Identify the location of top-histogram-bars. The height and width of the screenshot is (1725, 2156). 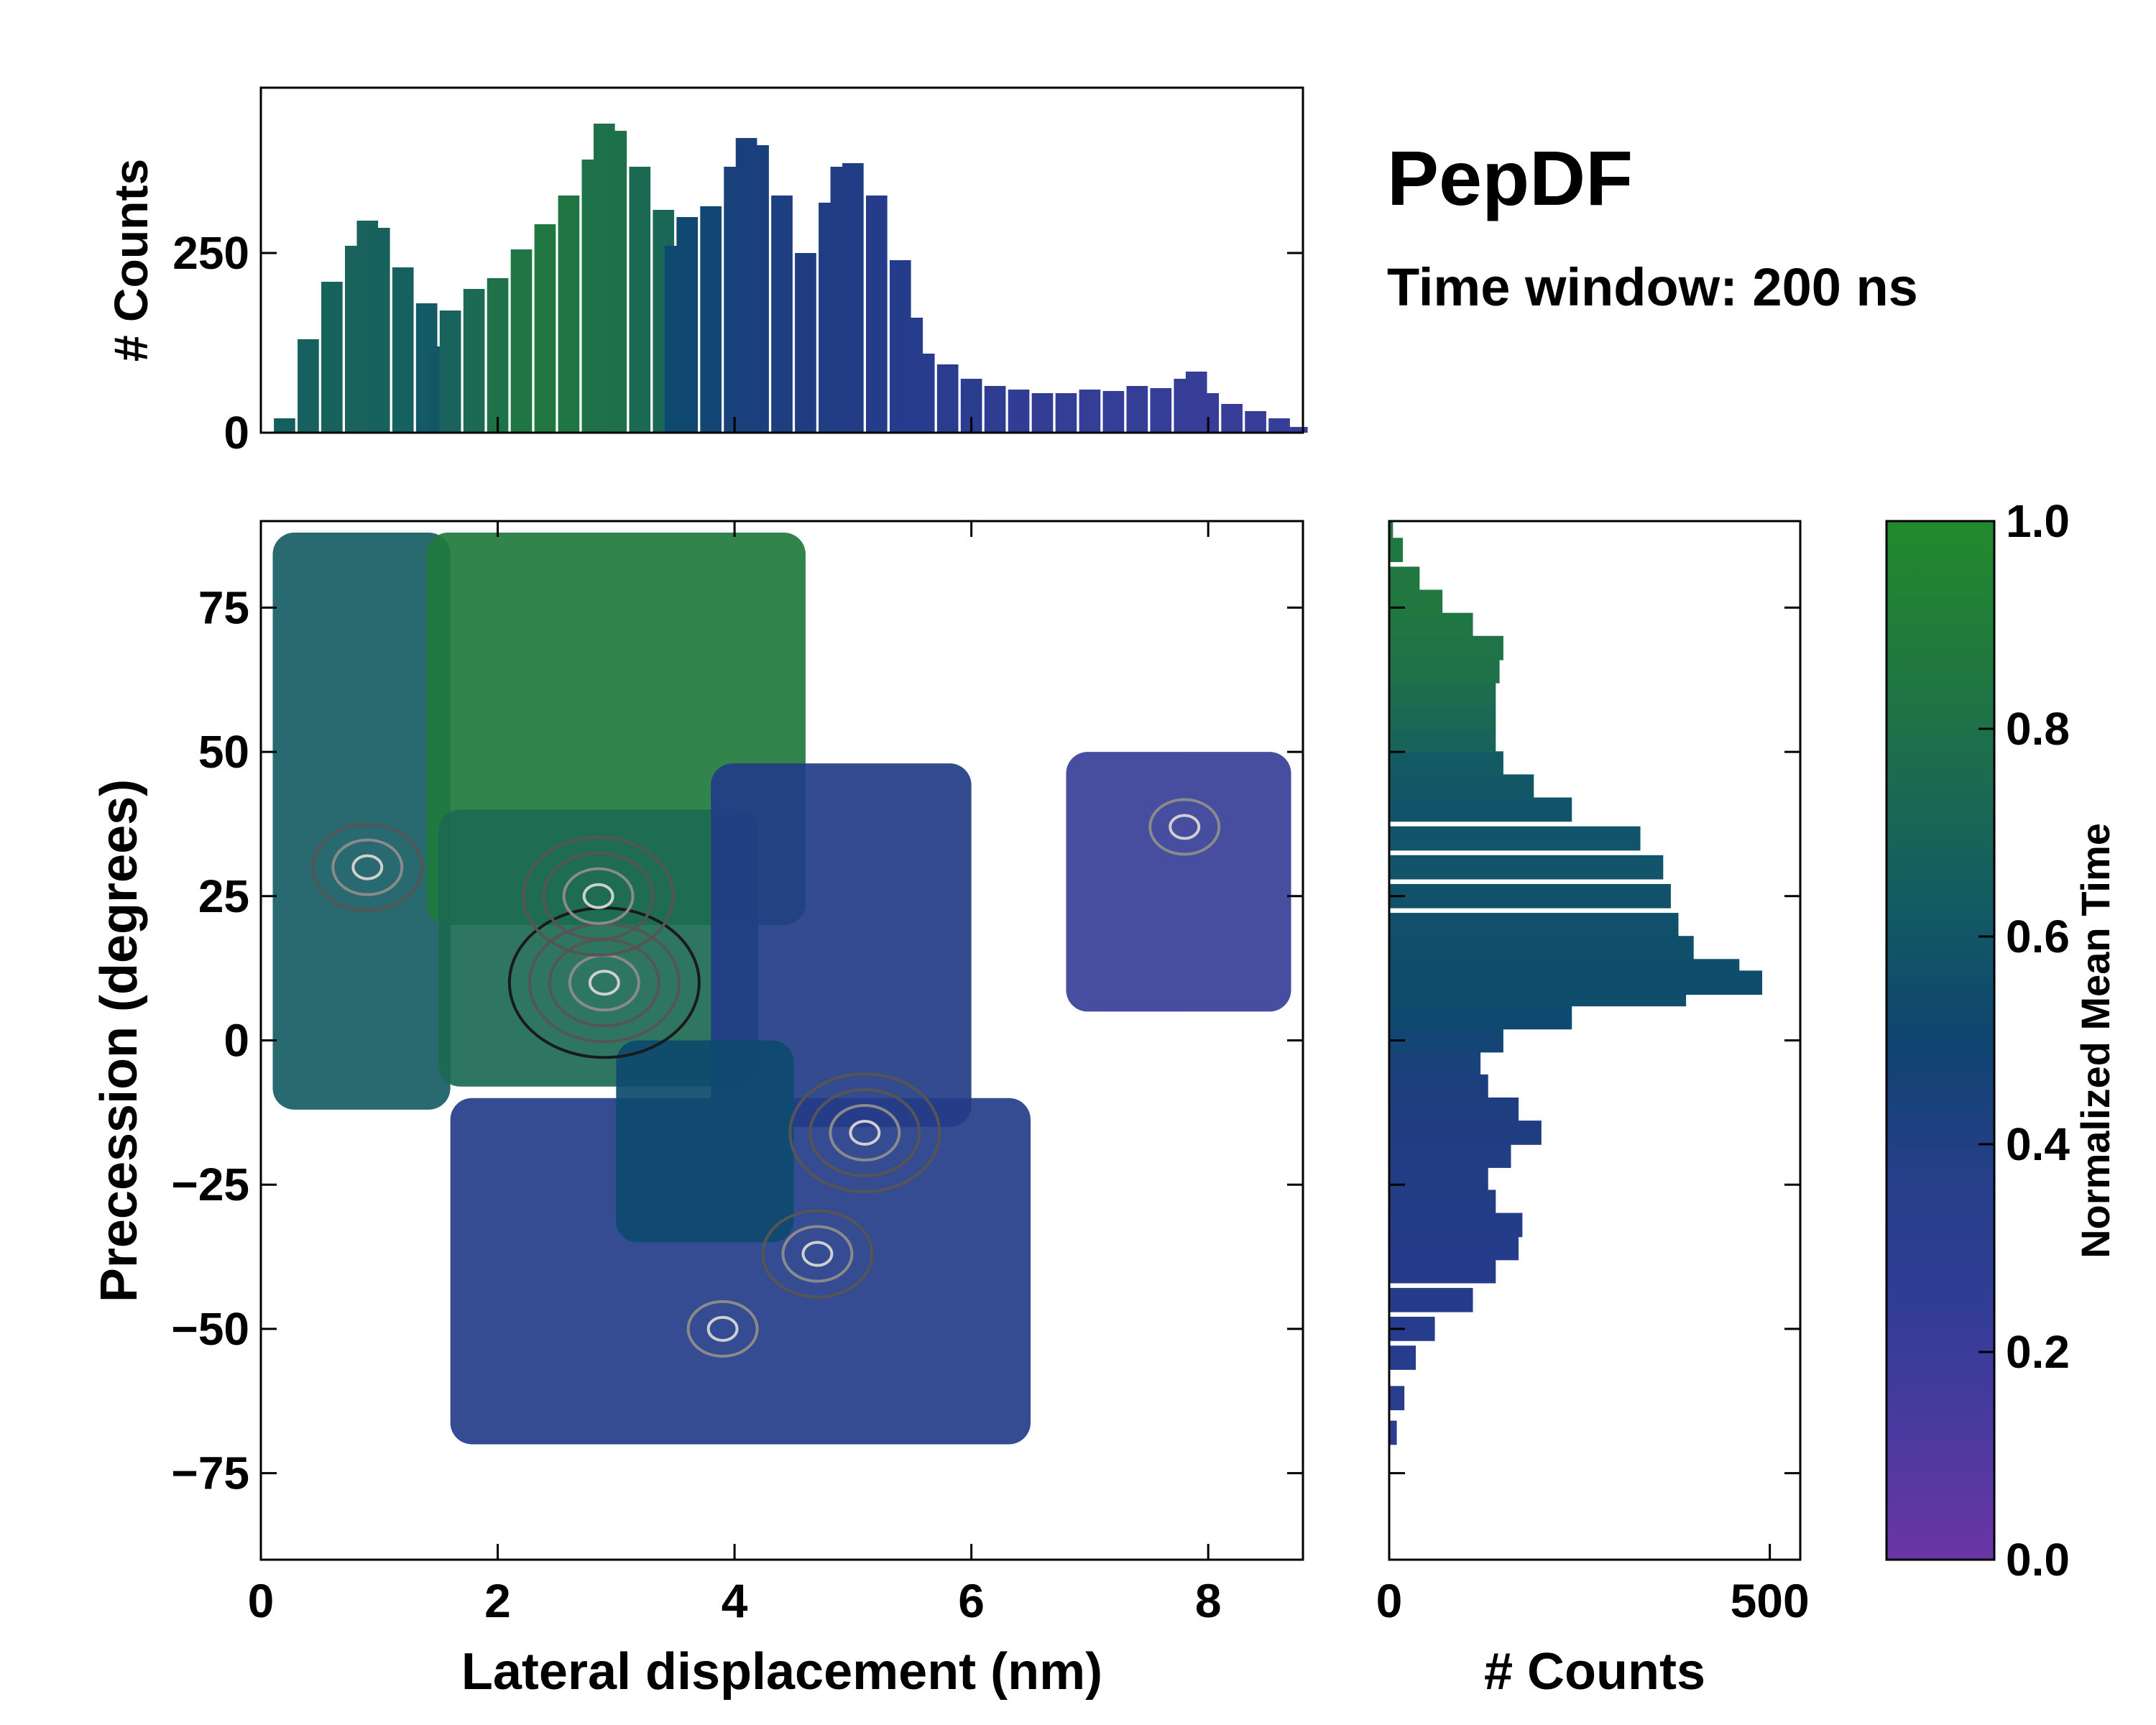
(791, 278).